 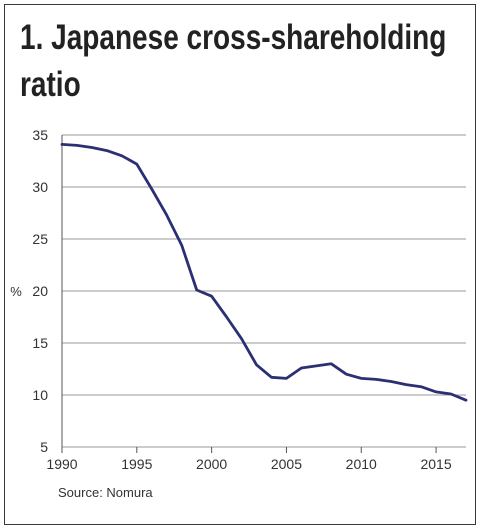 What do you see at coordinates (40, 135) in the screenshot?
I see `y-tick-label: 35` at bounding box center [40, 135].